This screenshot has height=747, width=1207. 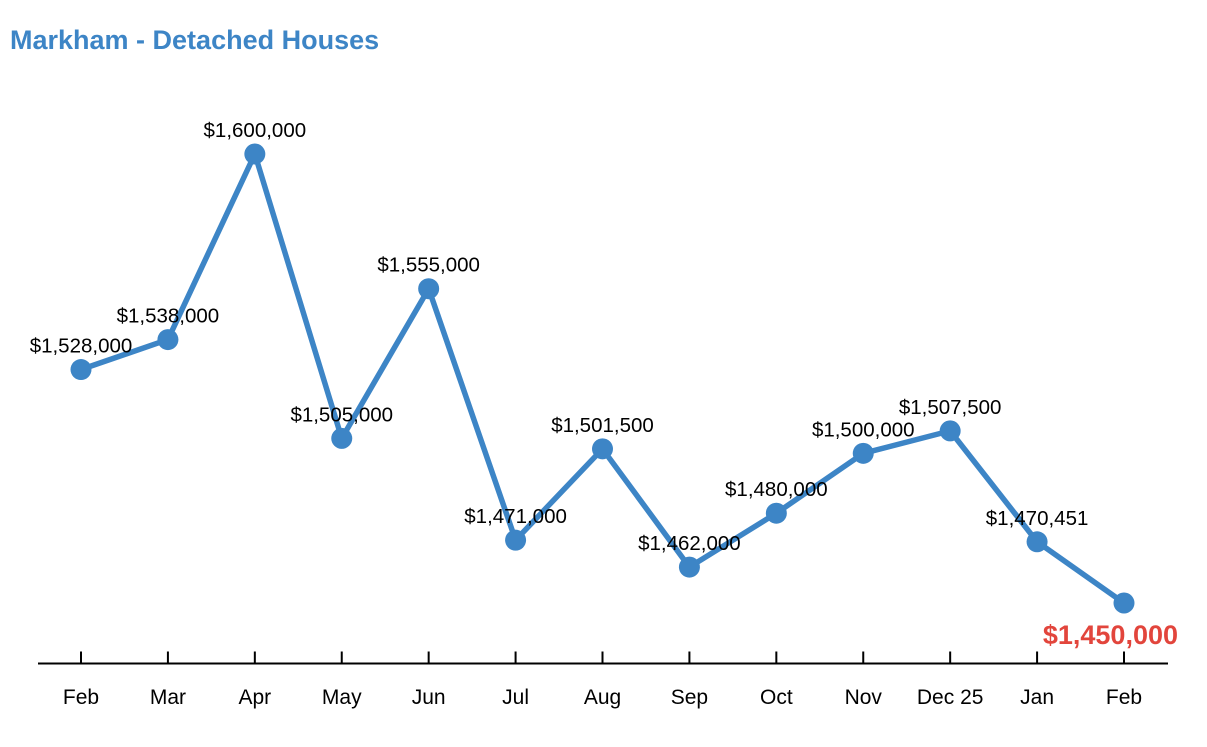 What do you see at coordinates (341, 414) in the screenshot?
I see `point-label: $1,505,000` at bounding box center [341, 414].